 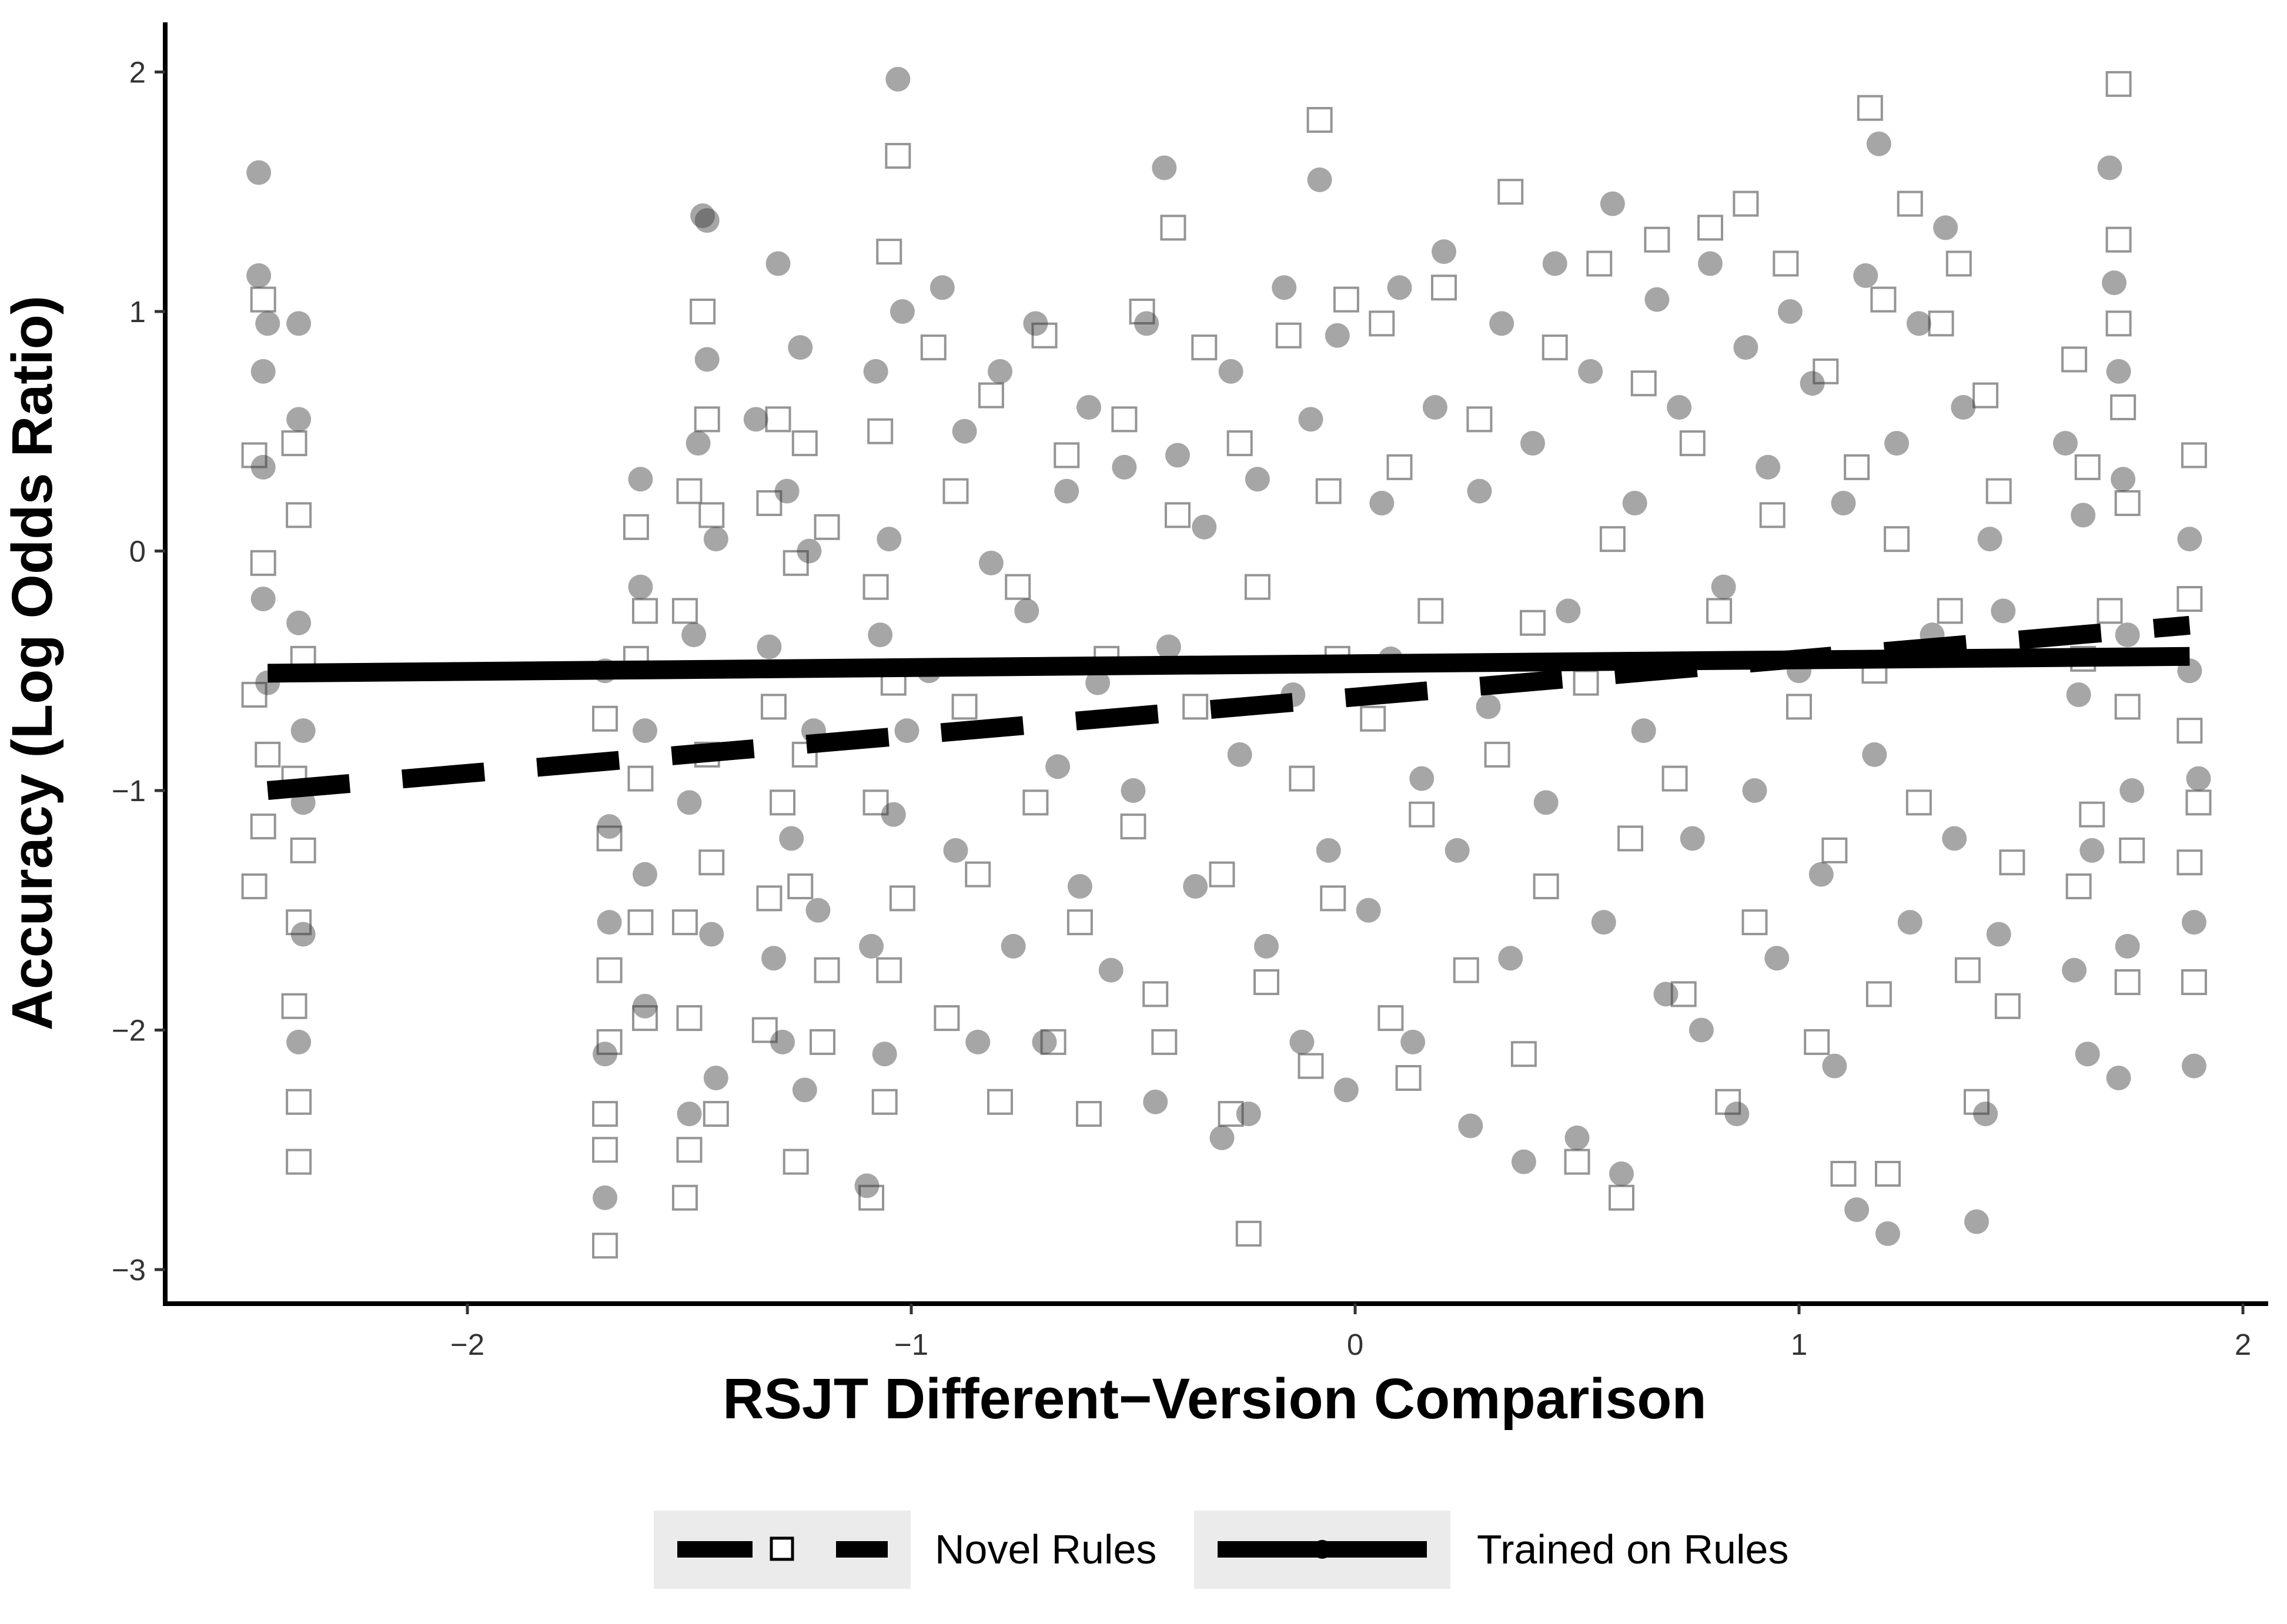 What do you see at coordinates (911, 1344) in the screenshot?
I see `x-tick-label-1: −1` at bounding box center [911, 1344].